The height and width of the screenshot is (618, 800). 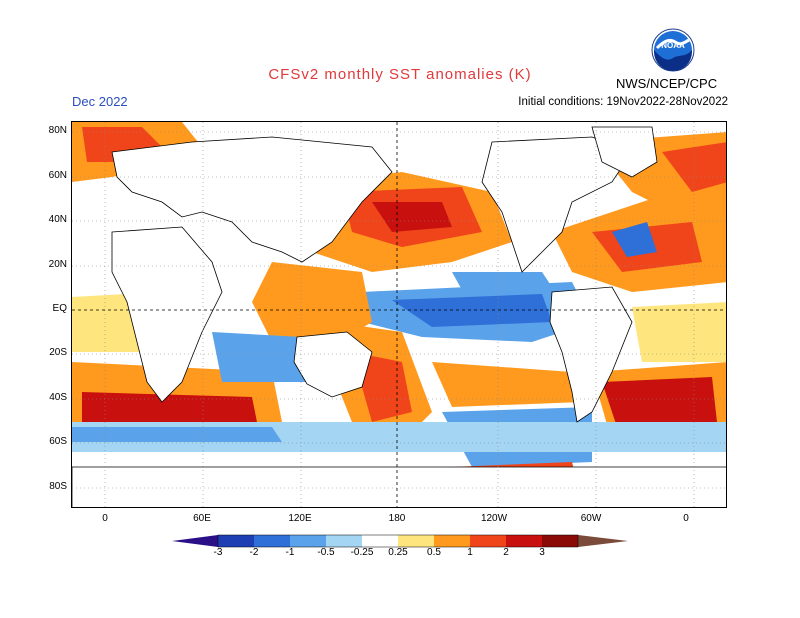 What do you see at coordinates (59, 308) in the screenshot?
I see `lat-label: EQ` at bounding box center [59, 308].